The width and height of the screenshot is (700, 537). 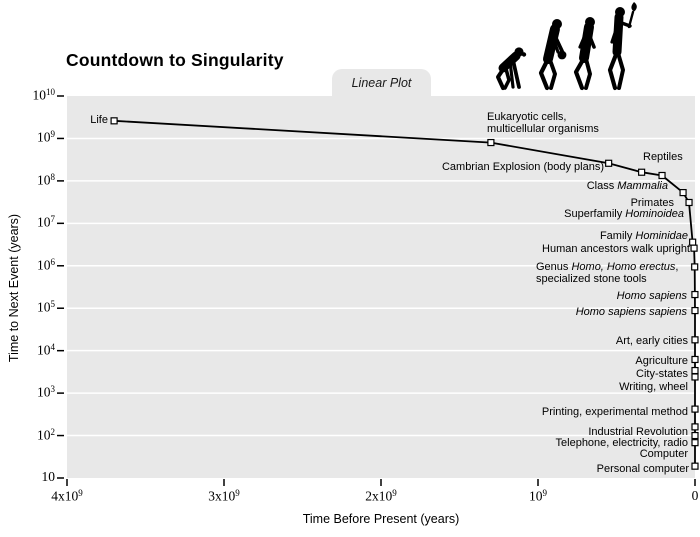 I want to click on evolution-march-of-progress-icon, so click(x=566, y=46).